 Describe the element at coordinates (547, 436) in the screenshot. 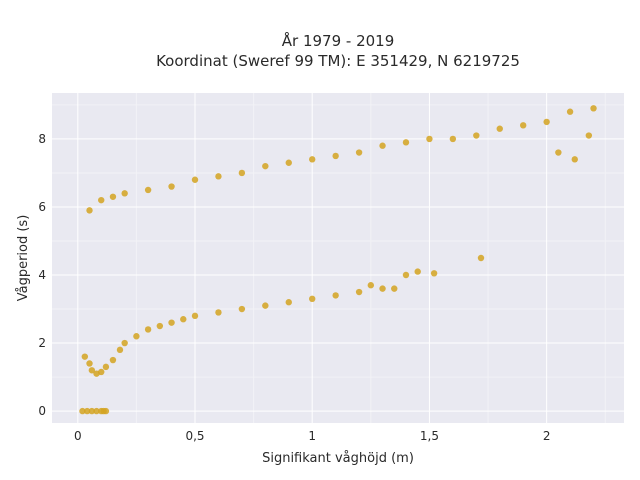

I see `x-tick-label: 2` at that location.